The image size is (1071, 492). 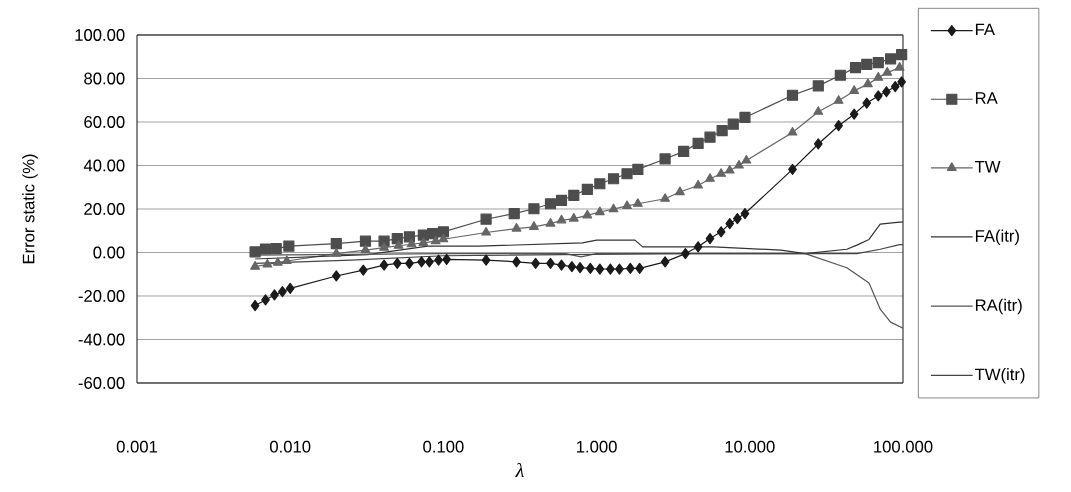 I want to click on y-tick-label: 40.00, so click(x=104, y=165).